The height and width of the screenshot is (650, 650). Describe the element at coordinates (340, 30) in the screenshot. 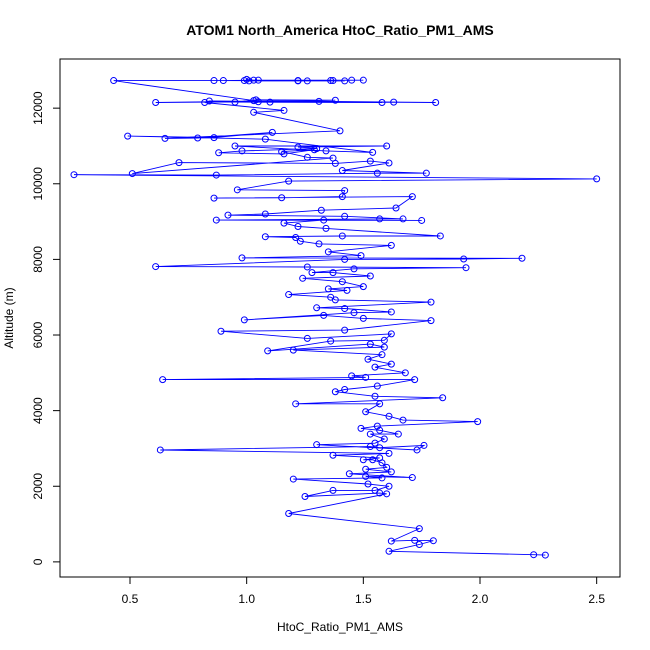

I see `chart-title: ATOM1 North_America HtoC_Ratio_PM1_AMS` at that location.